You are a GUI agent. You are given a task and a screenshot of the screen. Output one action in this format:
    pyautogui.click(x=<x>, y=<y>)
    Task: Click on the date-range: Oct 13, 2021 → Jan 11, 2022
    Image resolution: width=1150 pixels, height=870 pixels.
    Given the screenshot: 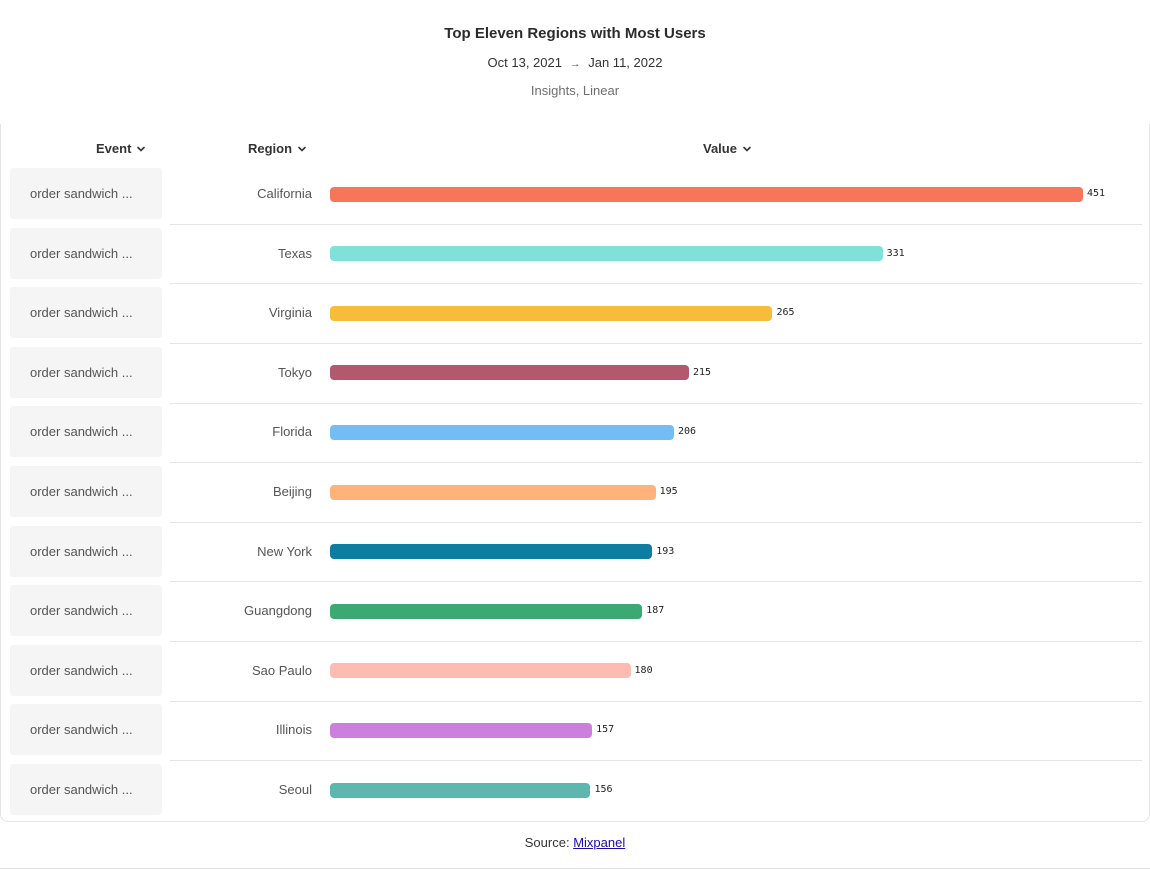 What is the action you would take?
    pyautogui.click(x=575, y=62)
    